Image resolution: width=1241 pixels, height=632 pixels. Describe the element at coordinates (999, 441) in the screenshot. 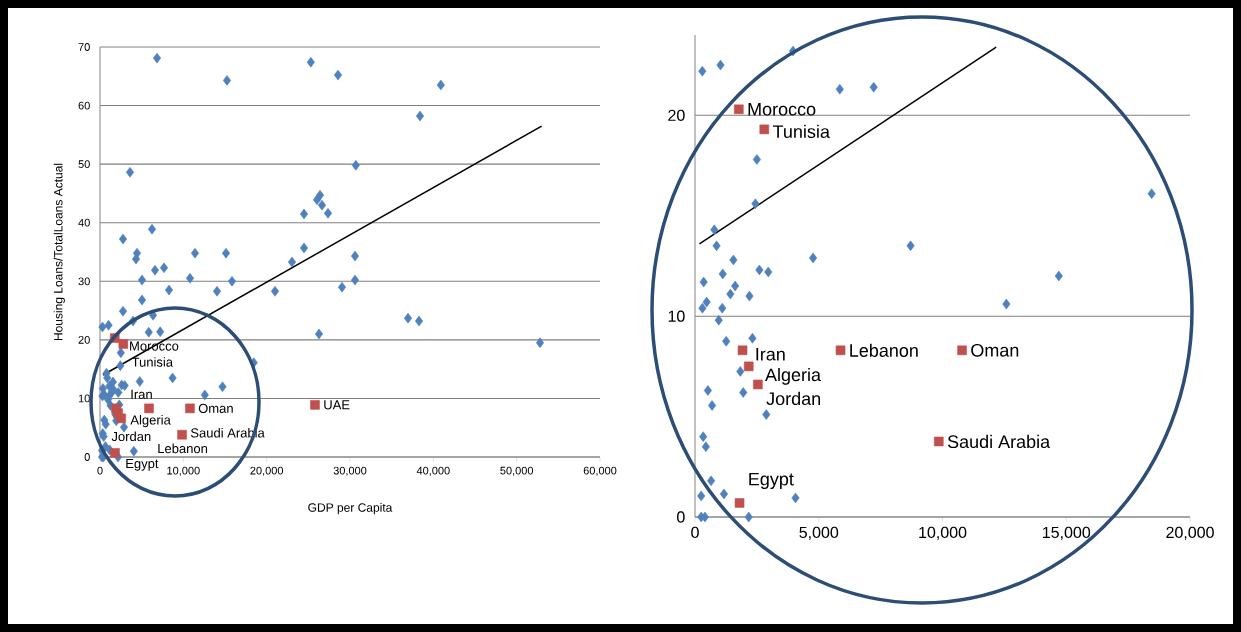

I see `annotation: Saudi Arabia` at that location.